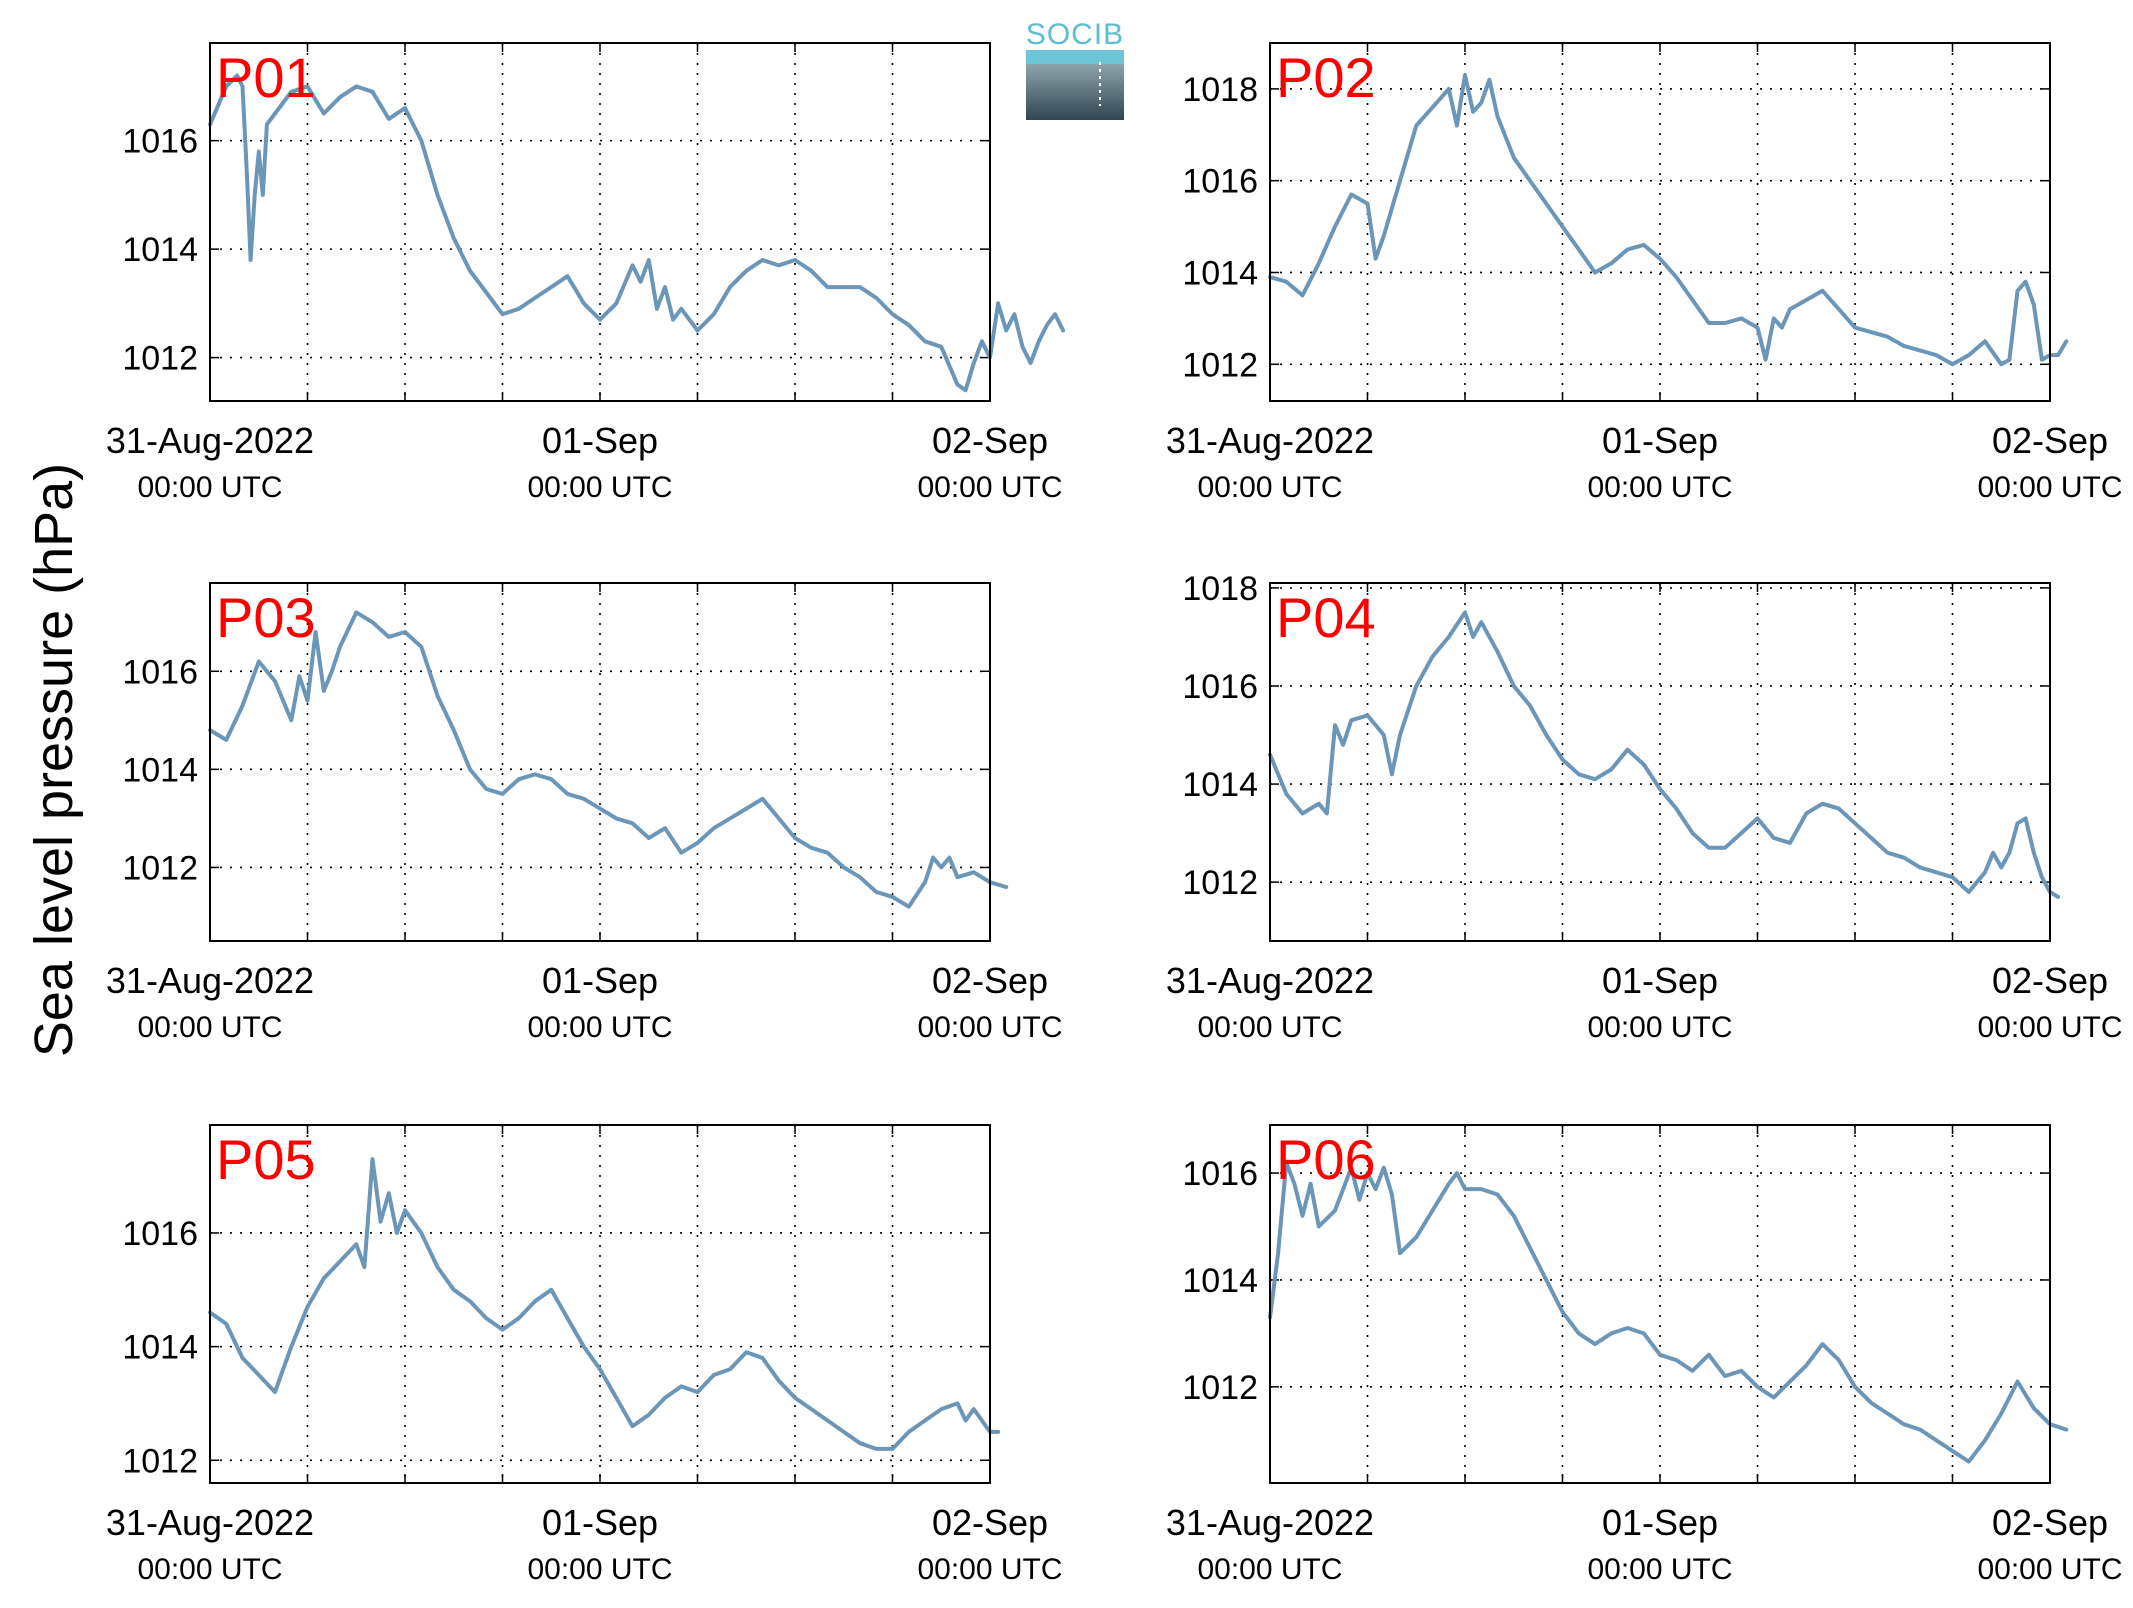 The image size is (2133, 1608). What do you see at coordinates (1075, 57) in the screenshot?
I see `logo-wave-band` at bounding box center [1075, 57].